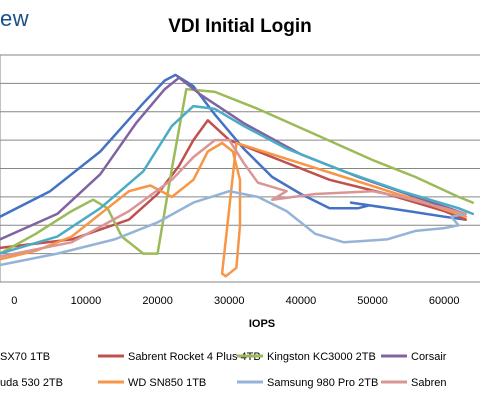 The image size is (480, 401). I want to click on legend-entry: SX70 1TB, so click(25, 357).